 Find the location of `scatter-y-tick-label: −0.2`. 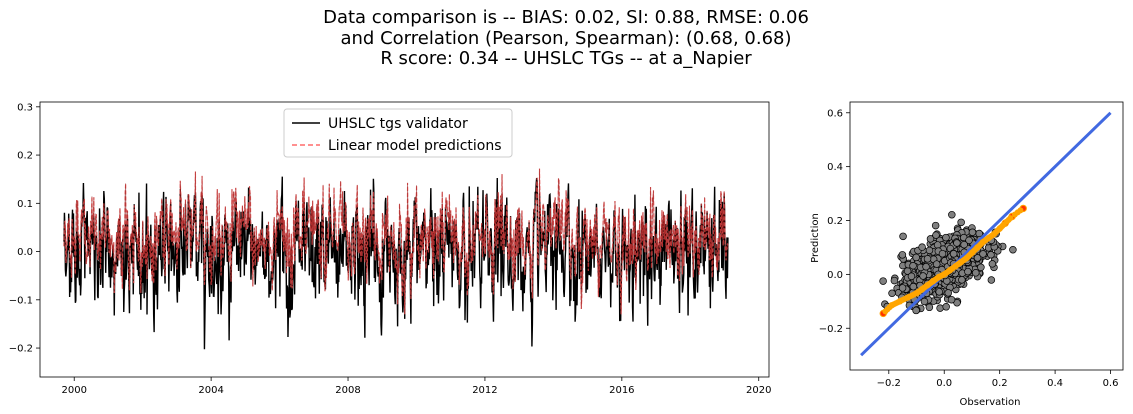

scatter-y-tick-label: −0.2 is located at coordinates (831, 329).